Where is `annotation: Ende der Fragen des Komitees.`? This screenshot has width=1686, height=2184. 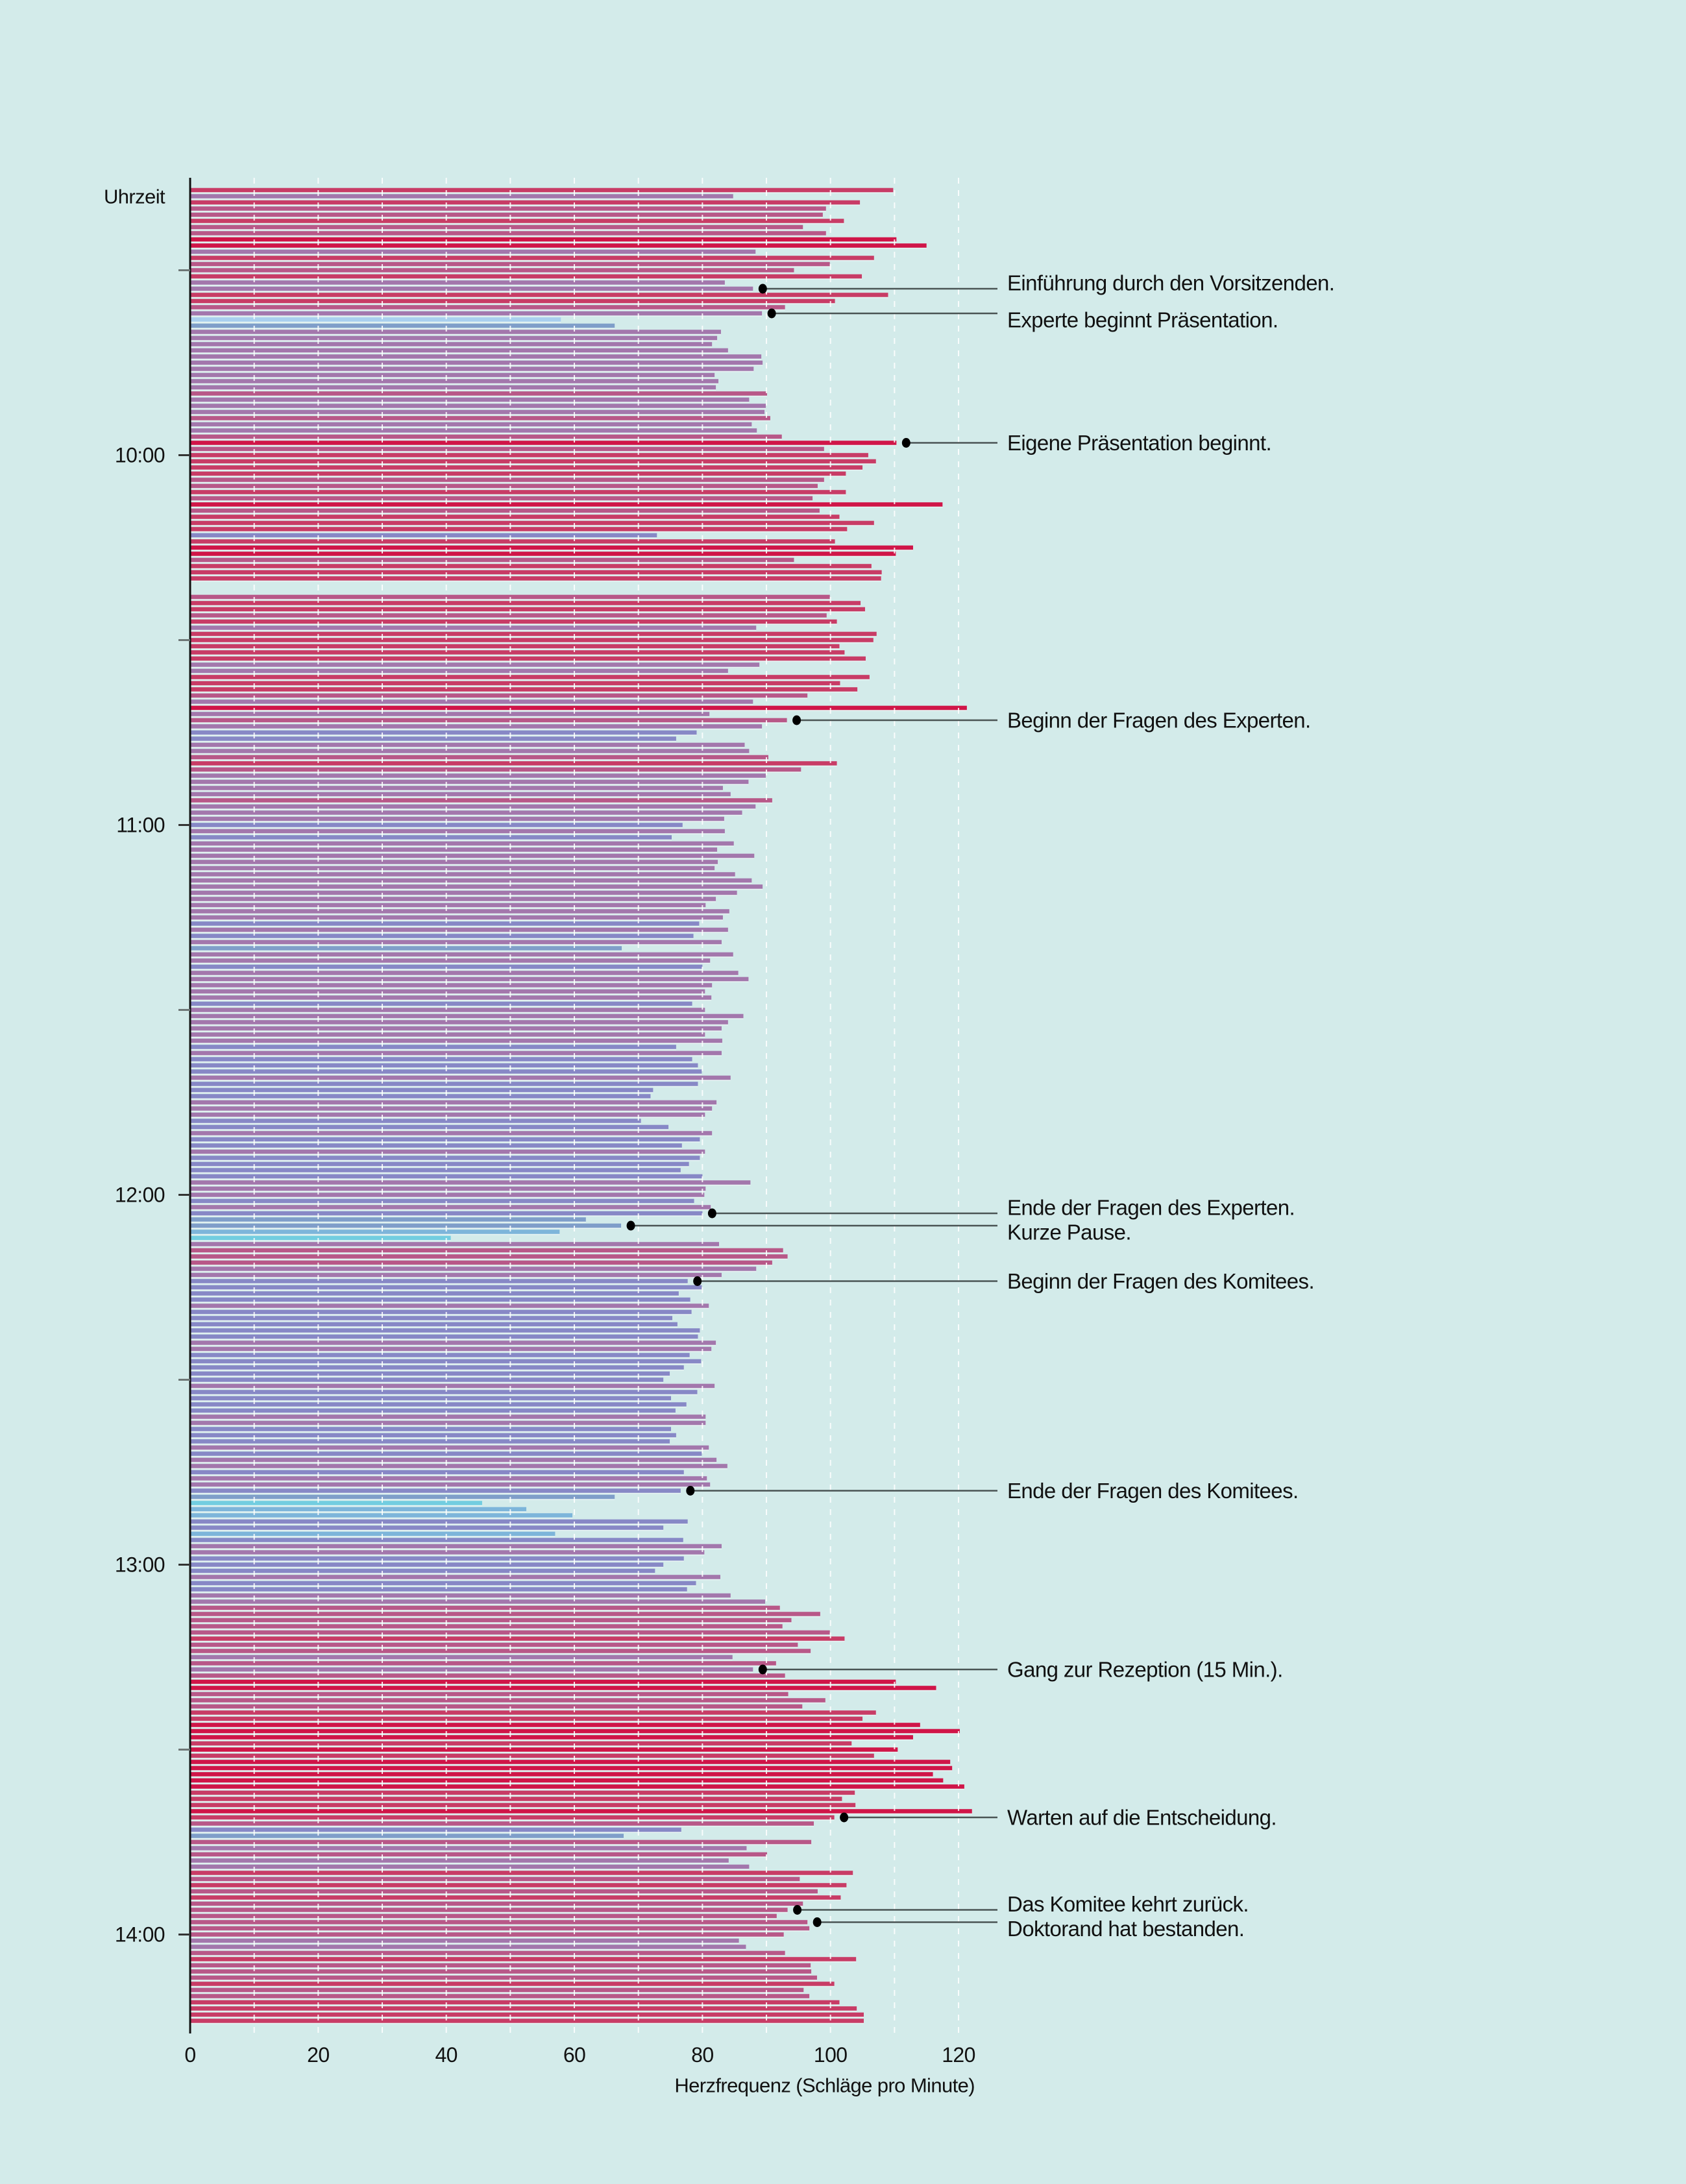 annotation: Ende der Fragen des Komitees. is located at coordinates (992, 1491).